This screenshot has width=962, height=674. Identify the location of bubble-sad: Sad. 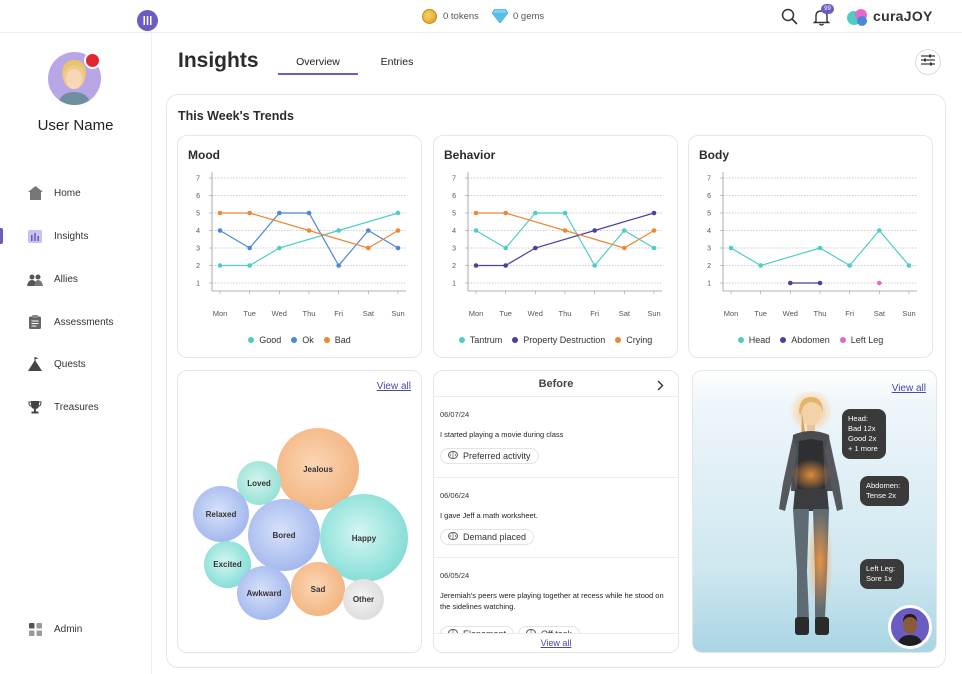
(318, 589).